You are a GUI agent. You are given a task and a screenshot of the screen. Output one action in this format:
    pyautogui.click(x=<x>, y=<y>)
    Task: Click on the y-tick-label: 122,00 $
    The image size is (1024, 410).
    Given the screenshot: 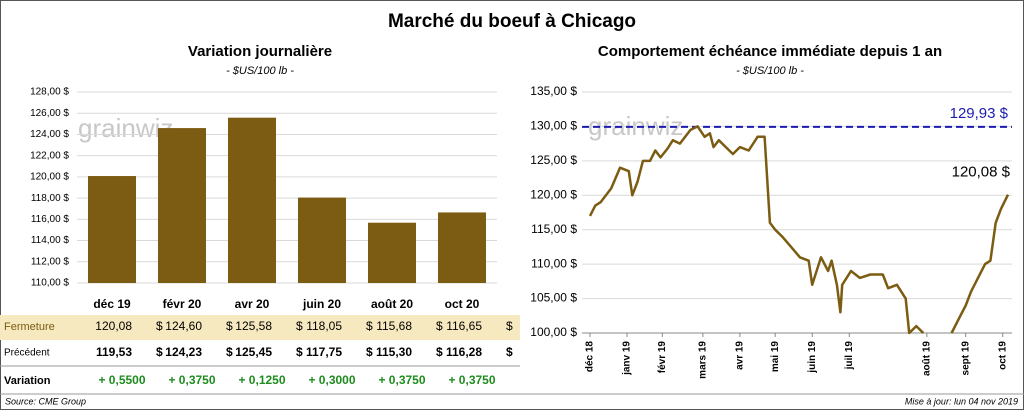 What is the action you would take?
    pyautogui.click(x=49, y=155)
    